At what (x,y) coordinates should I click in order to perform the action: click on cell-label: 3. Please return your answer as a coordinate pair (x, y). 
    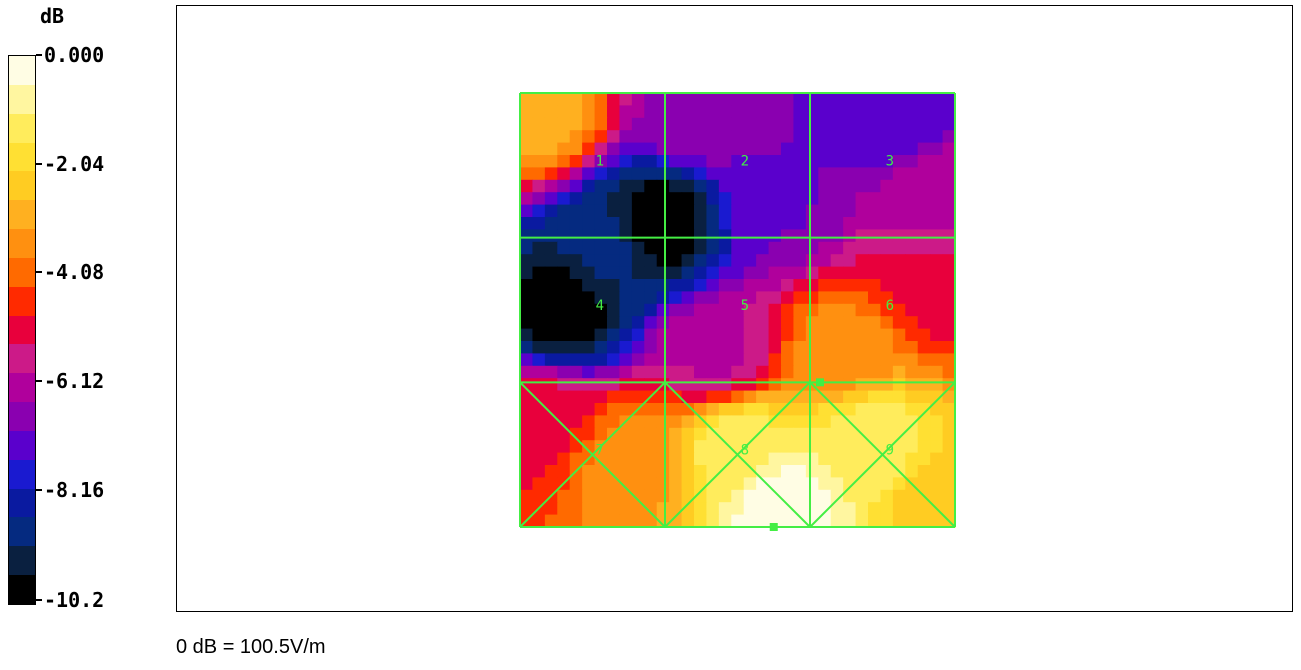
    Looking at the image, I should click on (890, 161).